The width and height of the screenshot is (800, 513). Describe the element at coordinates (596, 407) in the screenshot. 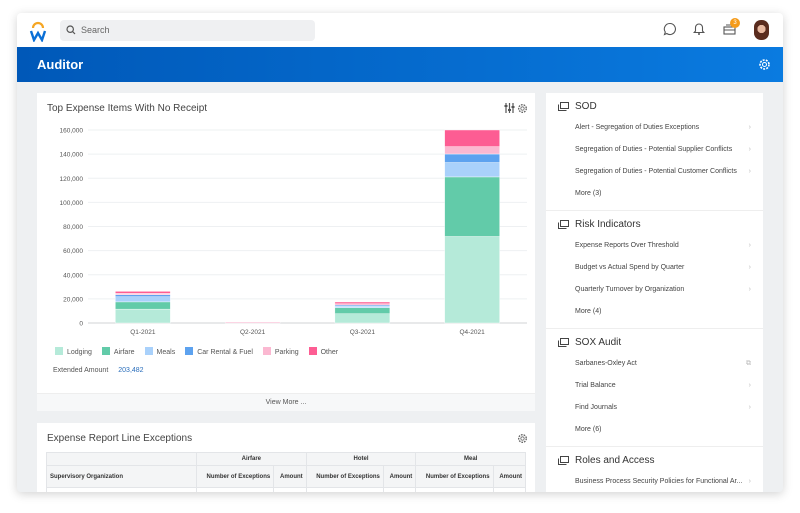

I see `link-label: Find Journals` at that location.